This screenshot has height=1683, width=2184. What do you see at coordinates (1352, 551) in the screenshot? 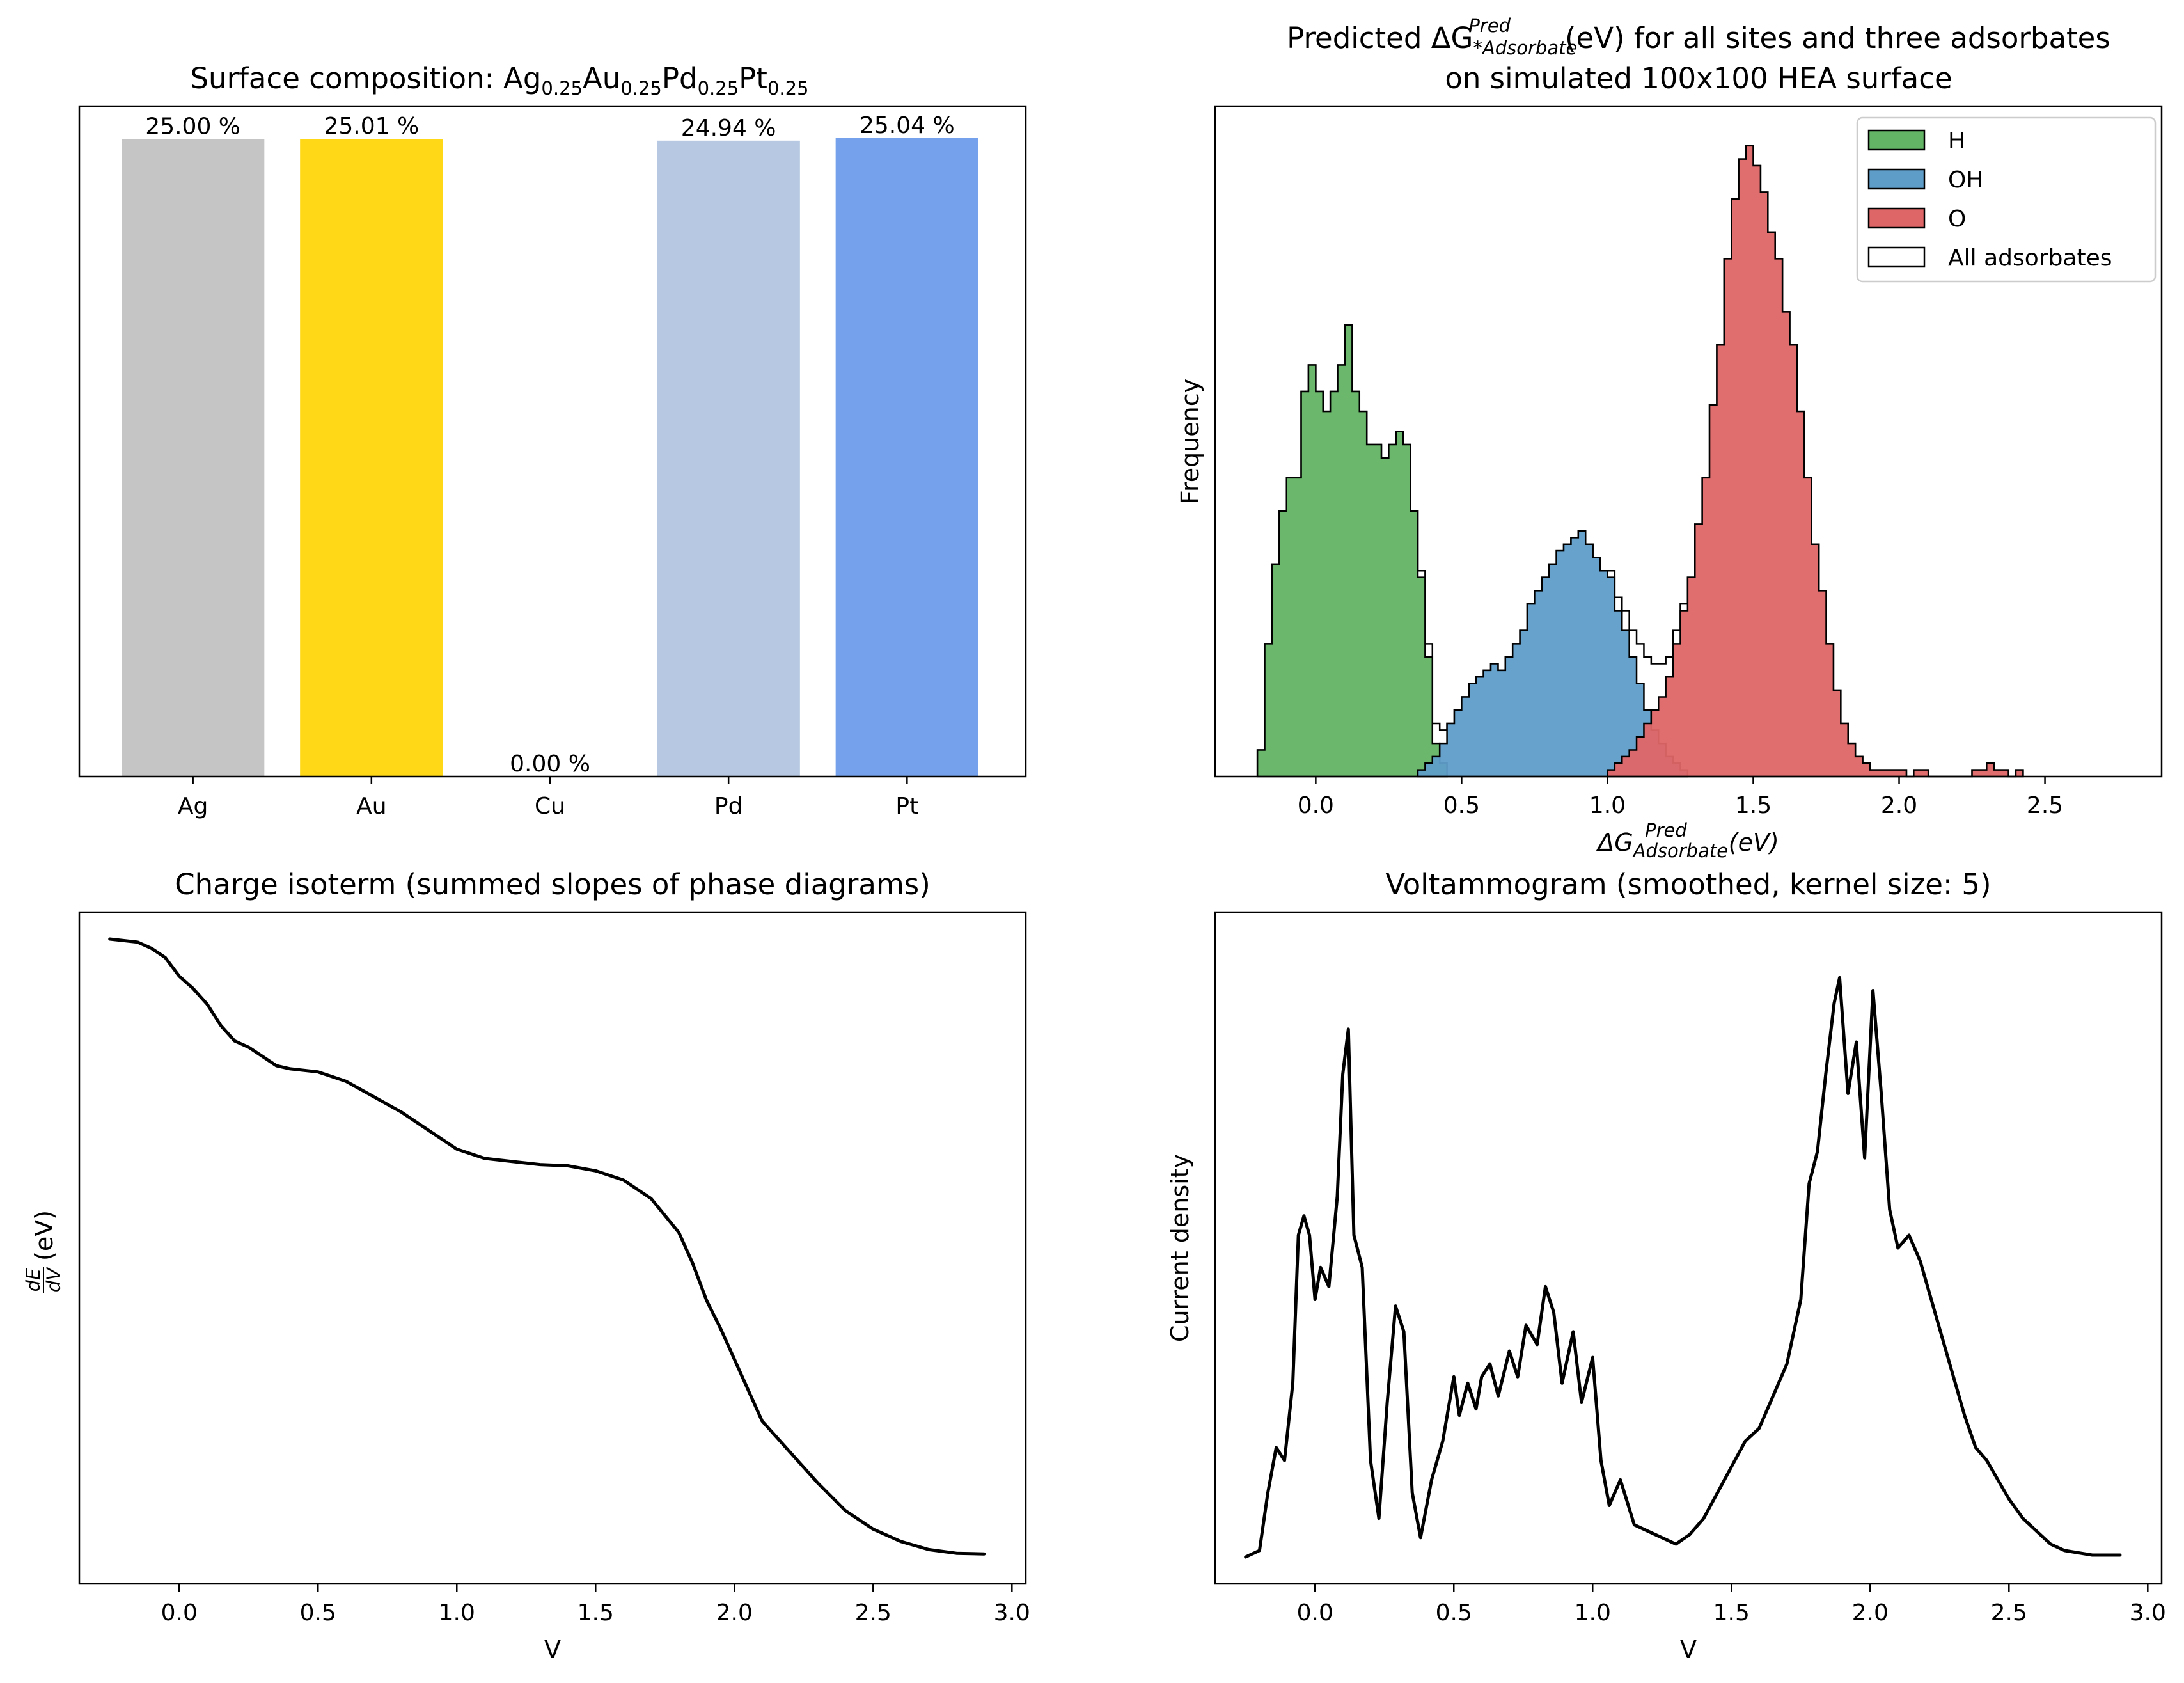
I see `hist-series-h` at bounding box center [1352, 551].